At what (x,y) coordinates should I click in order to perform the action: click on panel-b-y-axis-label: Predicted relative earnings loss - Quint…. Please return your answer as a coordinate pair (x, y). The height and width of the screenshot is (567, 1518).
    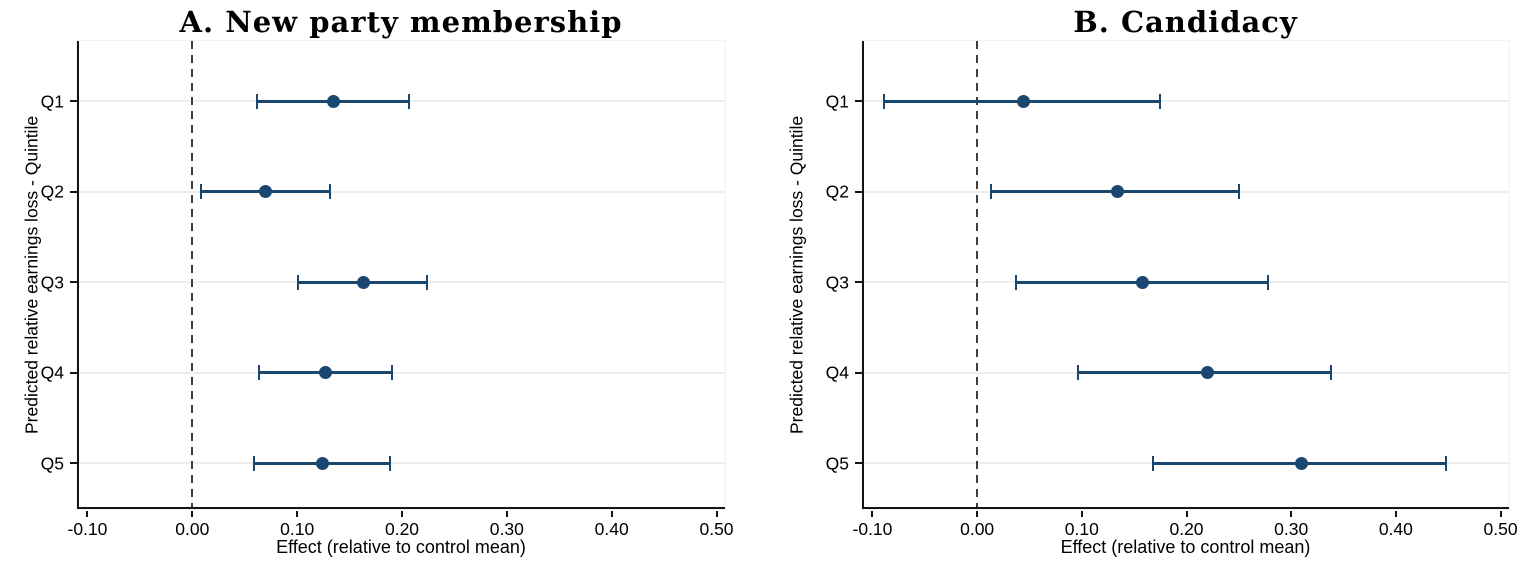
    Looking at the image, I should click on (796, 275).